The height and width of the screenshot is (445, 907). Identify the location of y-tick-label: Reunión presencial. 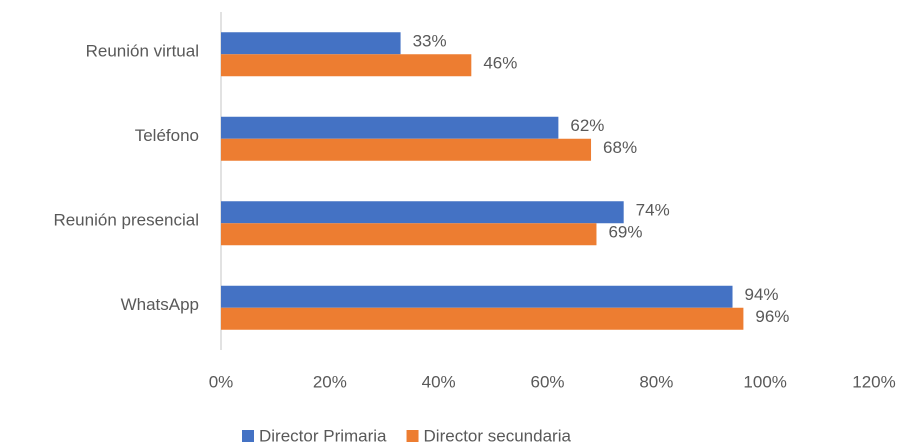
(126, 220).